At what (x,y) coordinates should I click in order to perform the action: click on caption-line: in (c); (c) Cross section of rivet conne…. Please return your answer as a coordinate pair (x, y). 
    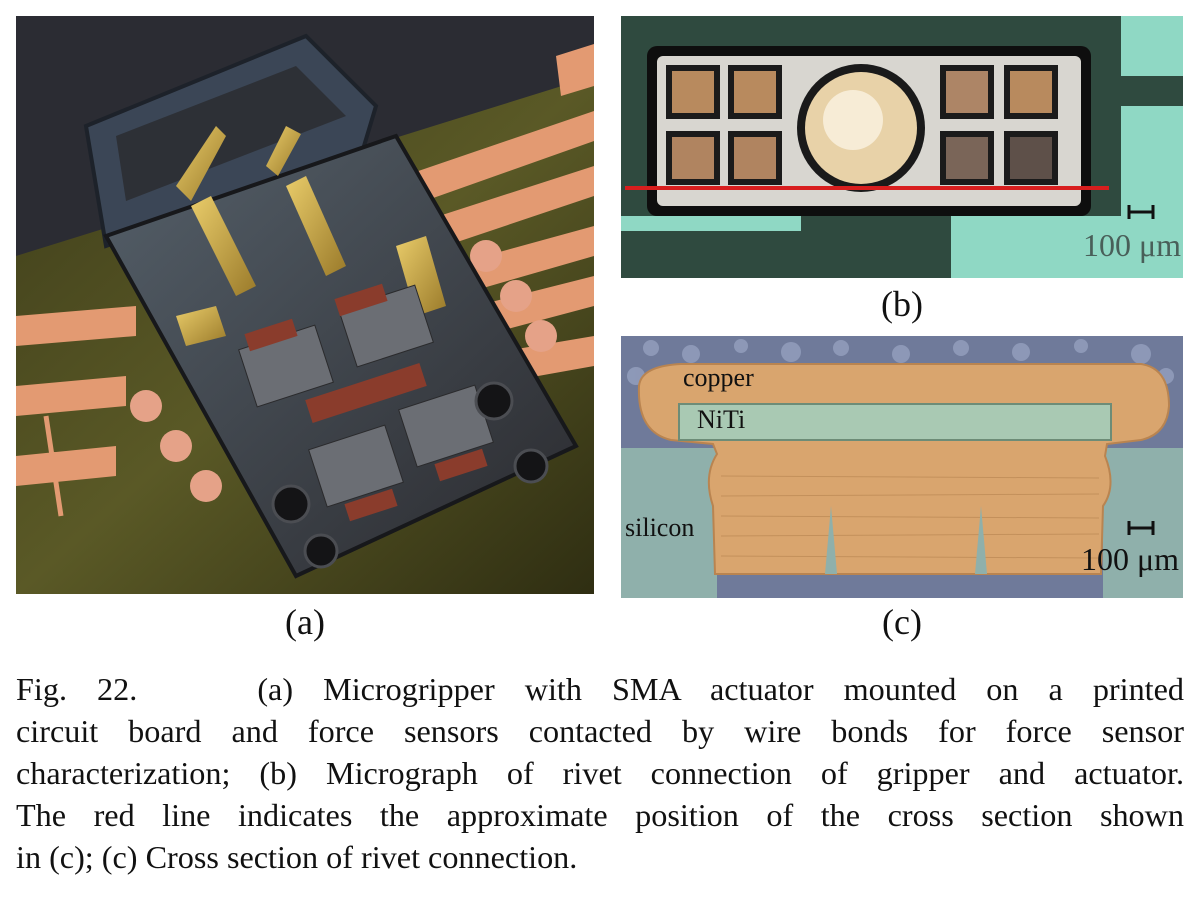
    Looking at the image, I should click on (297, 857).